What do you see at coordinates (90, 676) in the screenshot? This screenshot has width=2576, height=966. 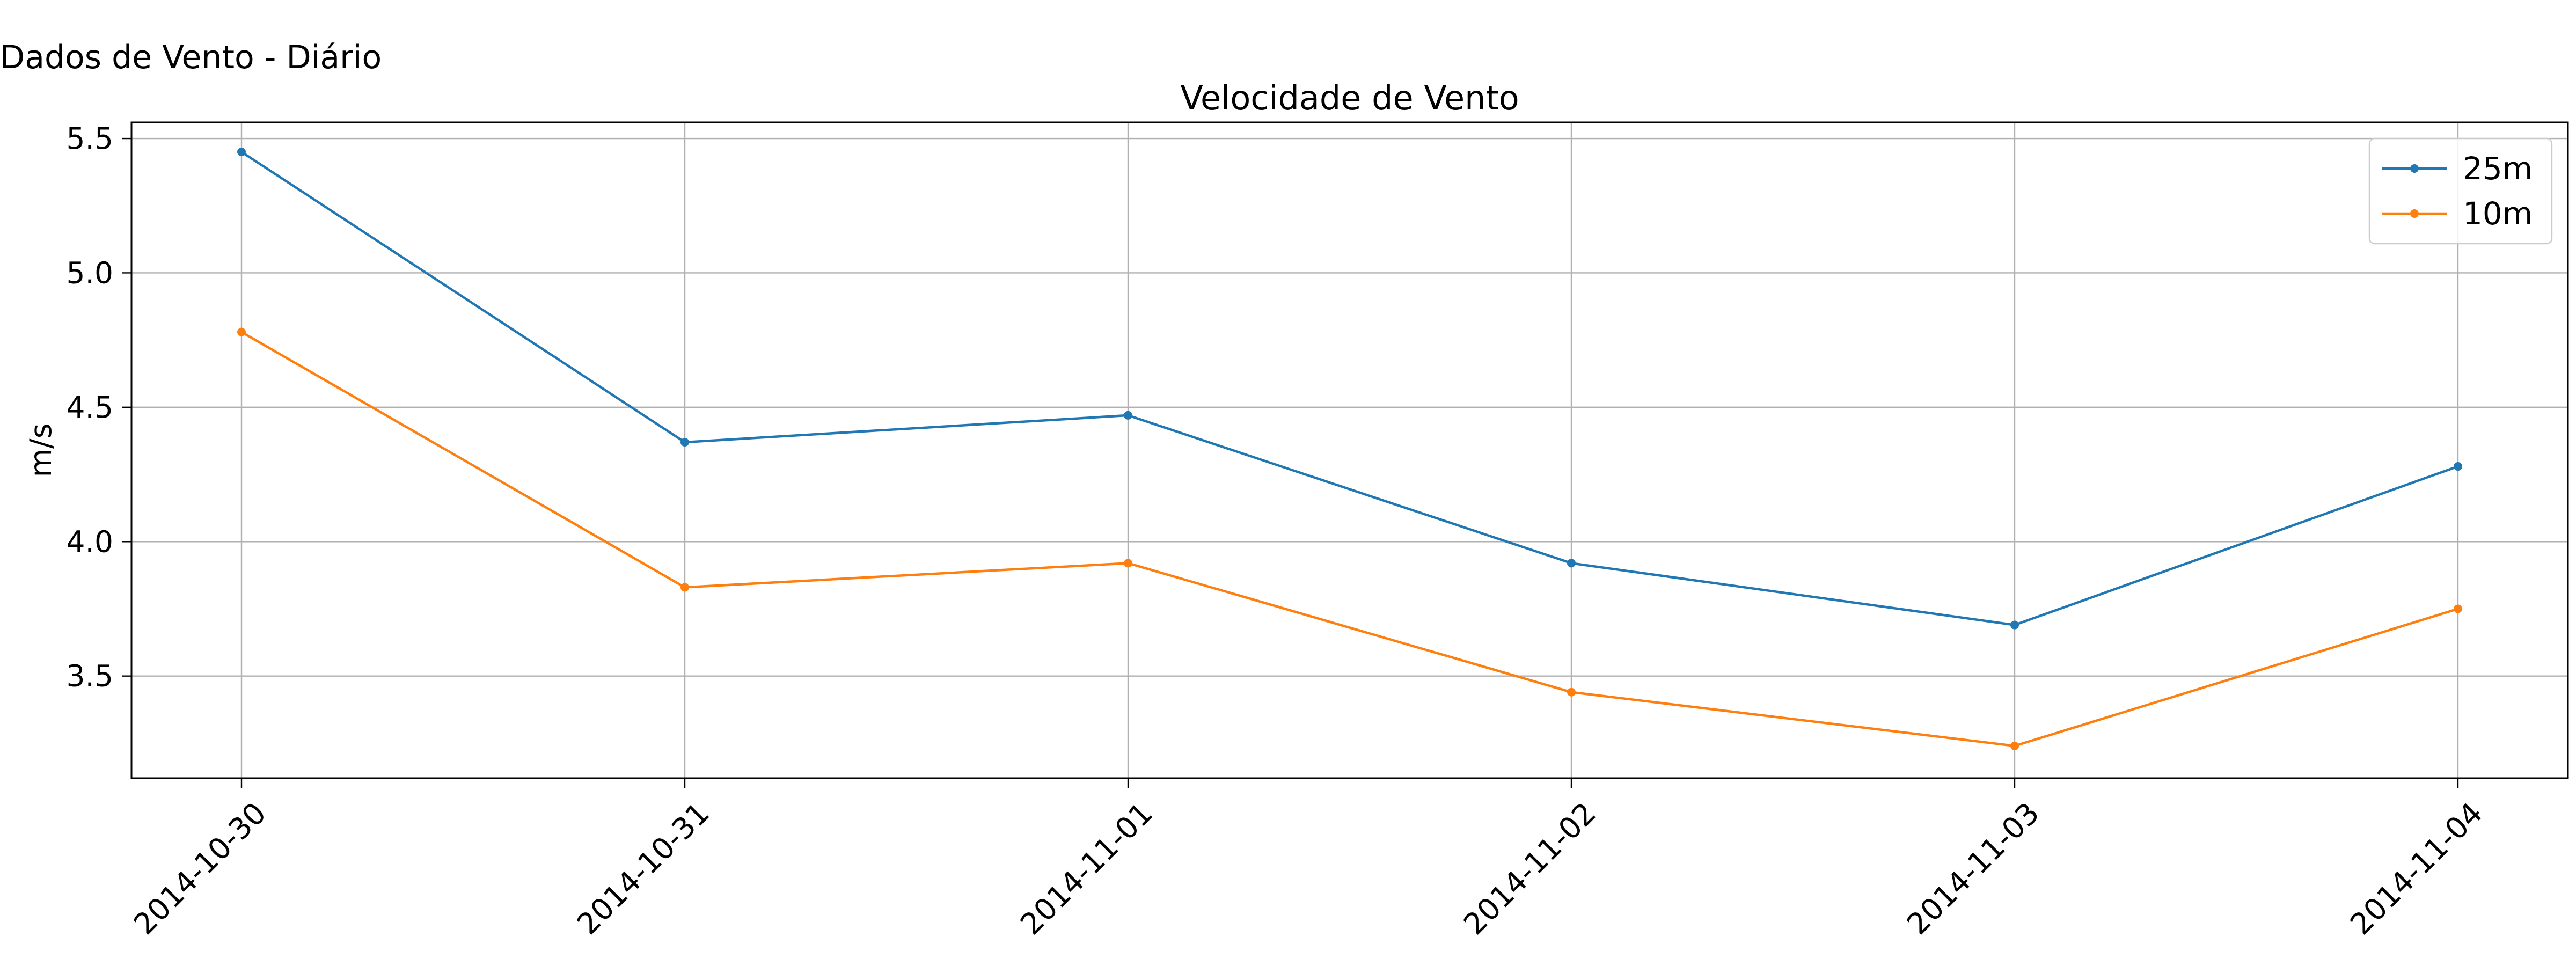 I see `y-tick-label: 3.5` at bounding box center [90, 676].